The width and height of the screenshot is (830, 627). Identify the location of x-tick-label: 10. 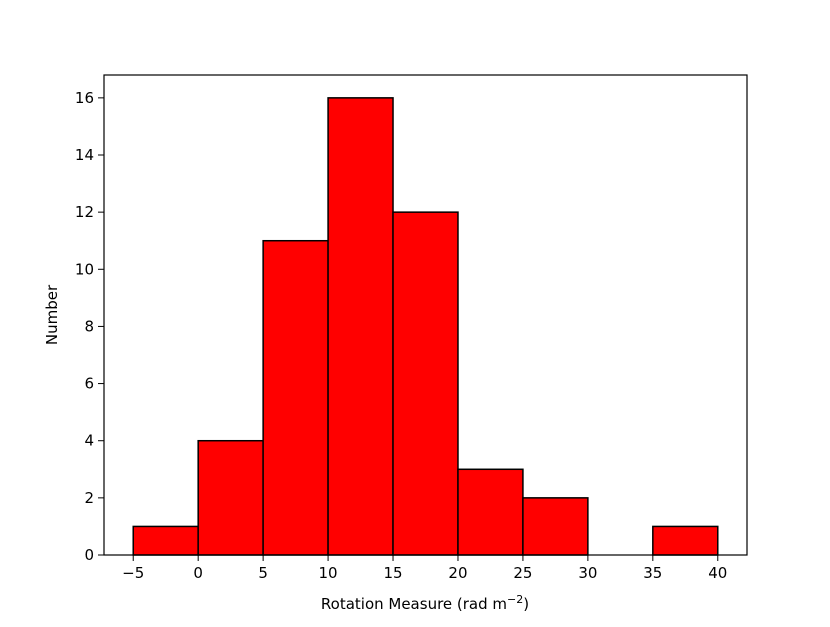
(328, 573).